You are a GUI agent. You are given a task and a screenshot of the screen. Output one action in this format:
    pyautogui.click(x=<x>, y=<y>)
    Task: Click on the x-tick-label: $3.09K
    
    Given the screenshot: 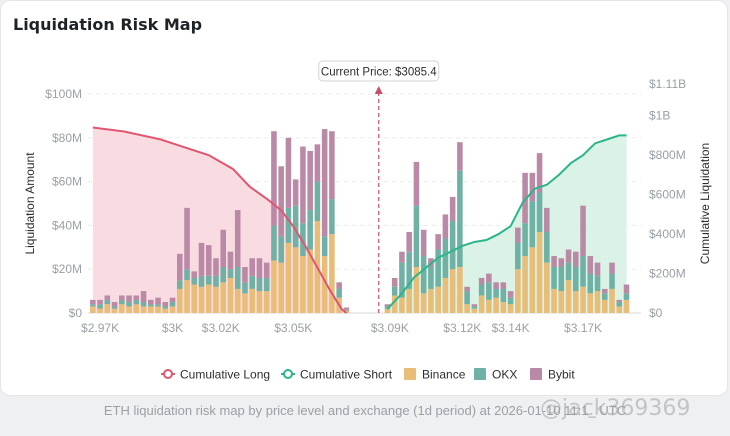 What is the action you would take?
    pyautogui.click(x=390, y=328)
    